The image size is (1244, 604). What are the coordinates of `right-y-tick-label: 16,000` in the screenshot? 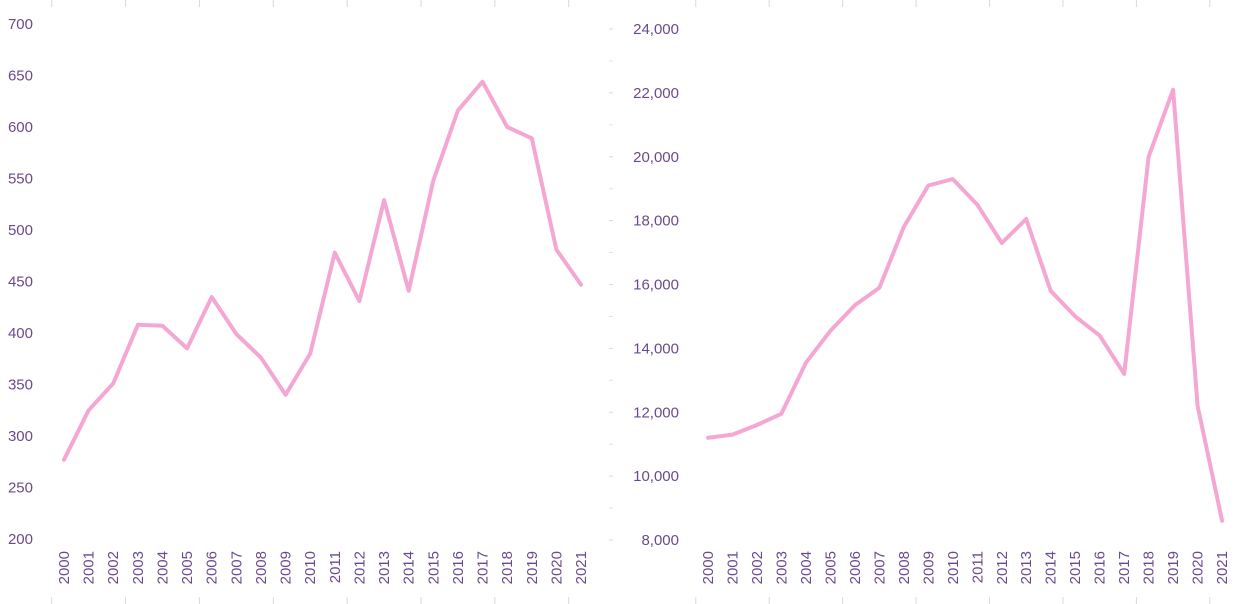 It's located at (656, 285).